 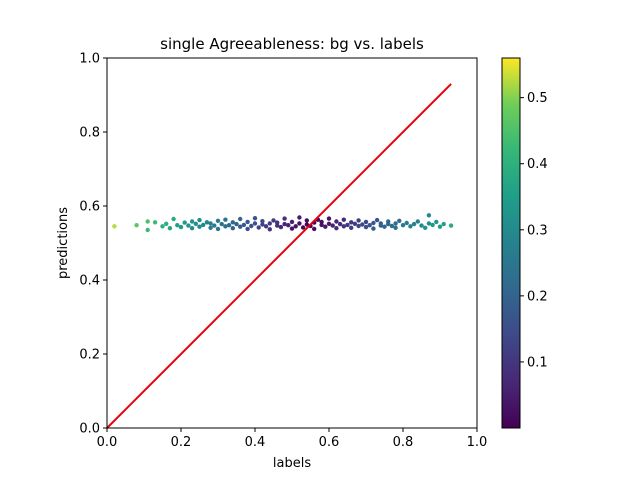 What do you see at coordinates (537, 296) in the screenshot?
I see `colorbar-tick-label: 0.2` at bounding box center [537, 296].